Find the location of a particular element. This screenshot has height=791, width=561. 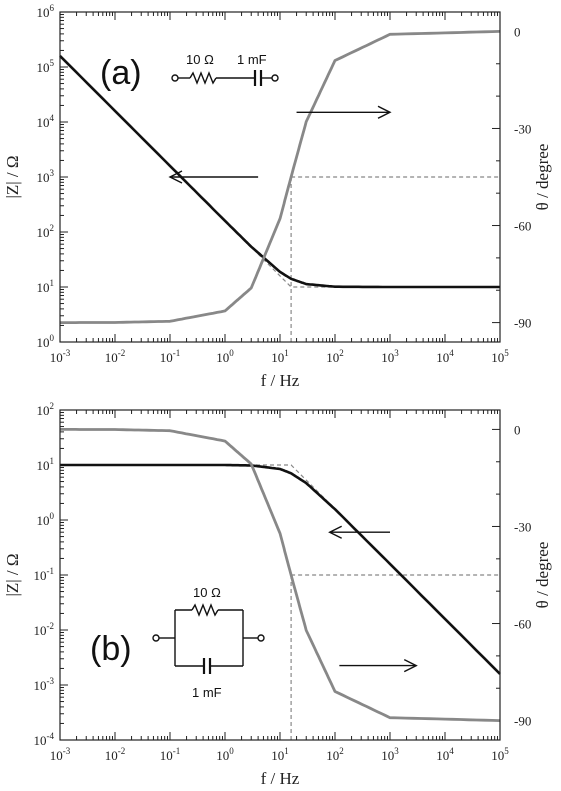

y-left-tick-label: 10⁴ is located at coordinates (46, 121).